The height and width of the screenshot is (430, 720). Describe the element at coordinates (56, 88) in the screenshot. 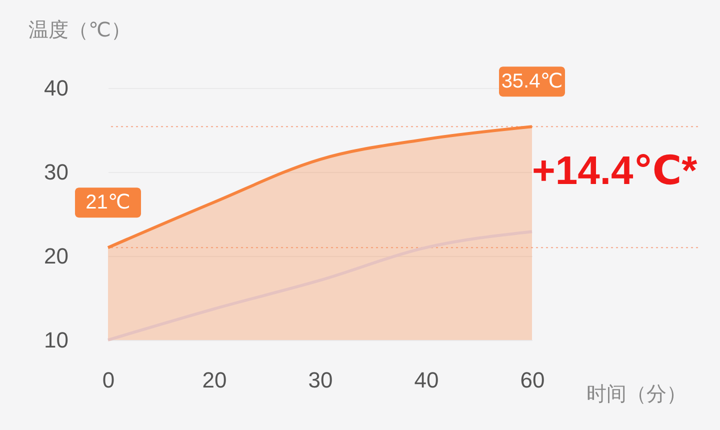

I see `y-tick-label: 40` at that location.